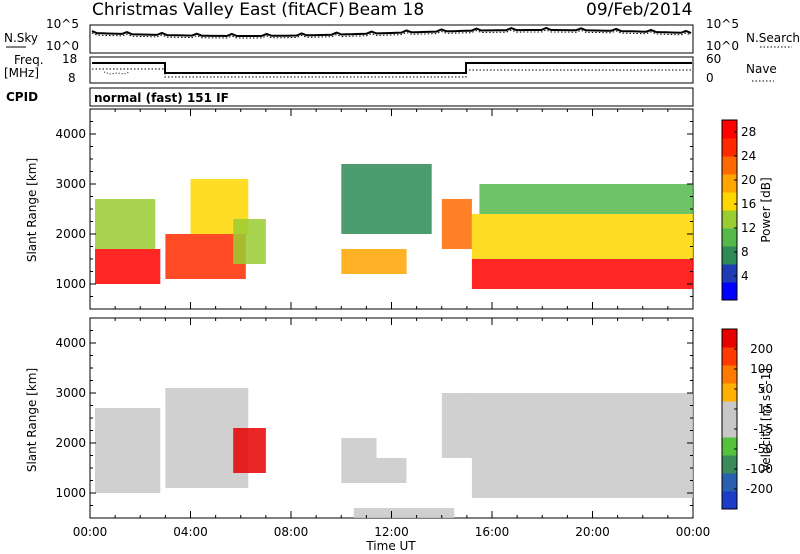 The image size is (800, 554). Describe the element at coordinates (748, 156) in the screenshot. I see `colorbar-tick-label: 24` at that location.